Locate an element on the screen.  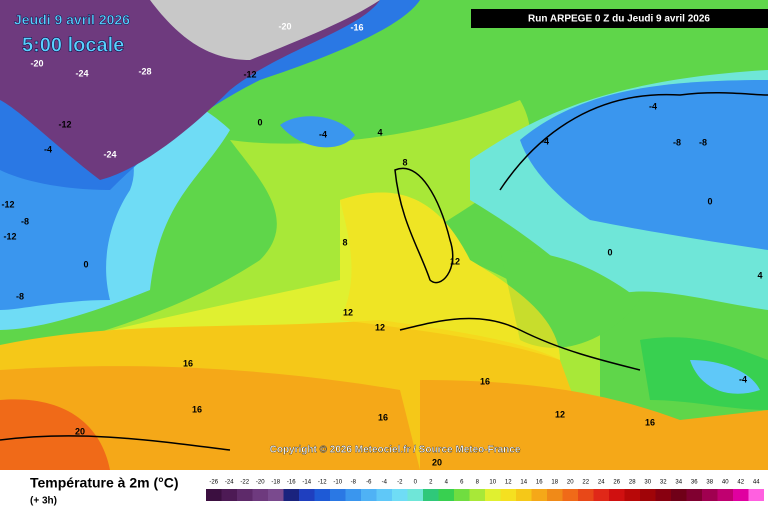
legend-label: 8 is located at coordinates (478, 483).